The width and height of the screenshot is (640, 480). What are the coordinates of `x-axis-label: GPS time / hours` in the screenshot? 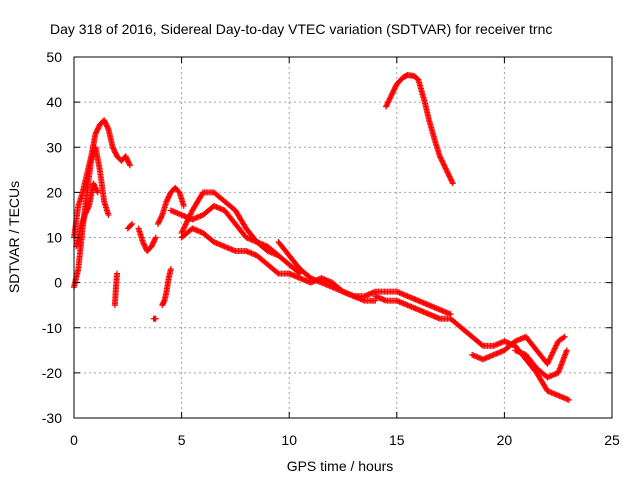 It's located at (340, 466).